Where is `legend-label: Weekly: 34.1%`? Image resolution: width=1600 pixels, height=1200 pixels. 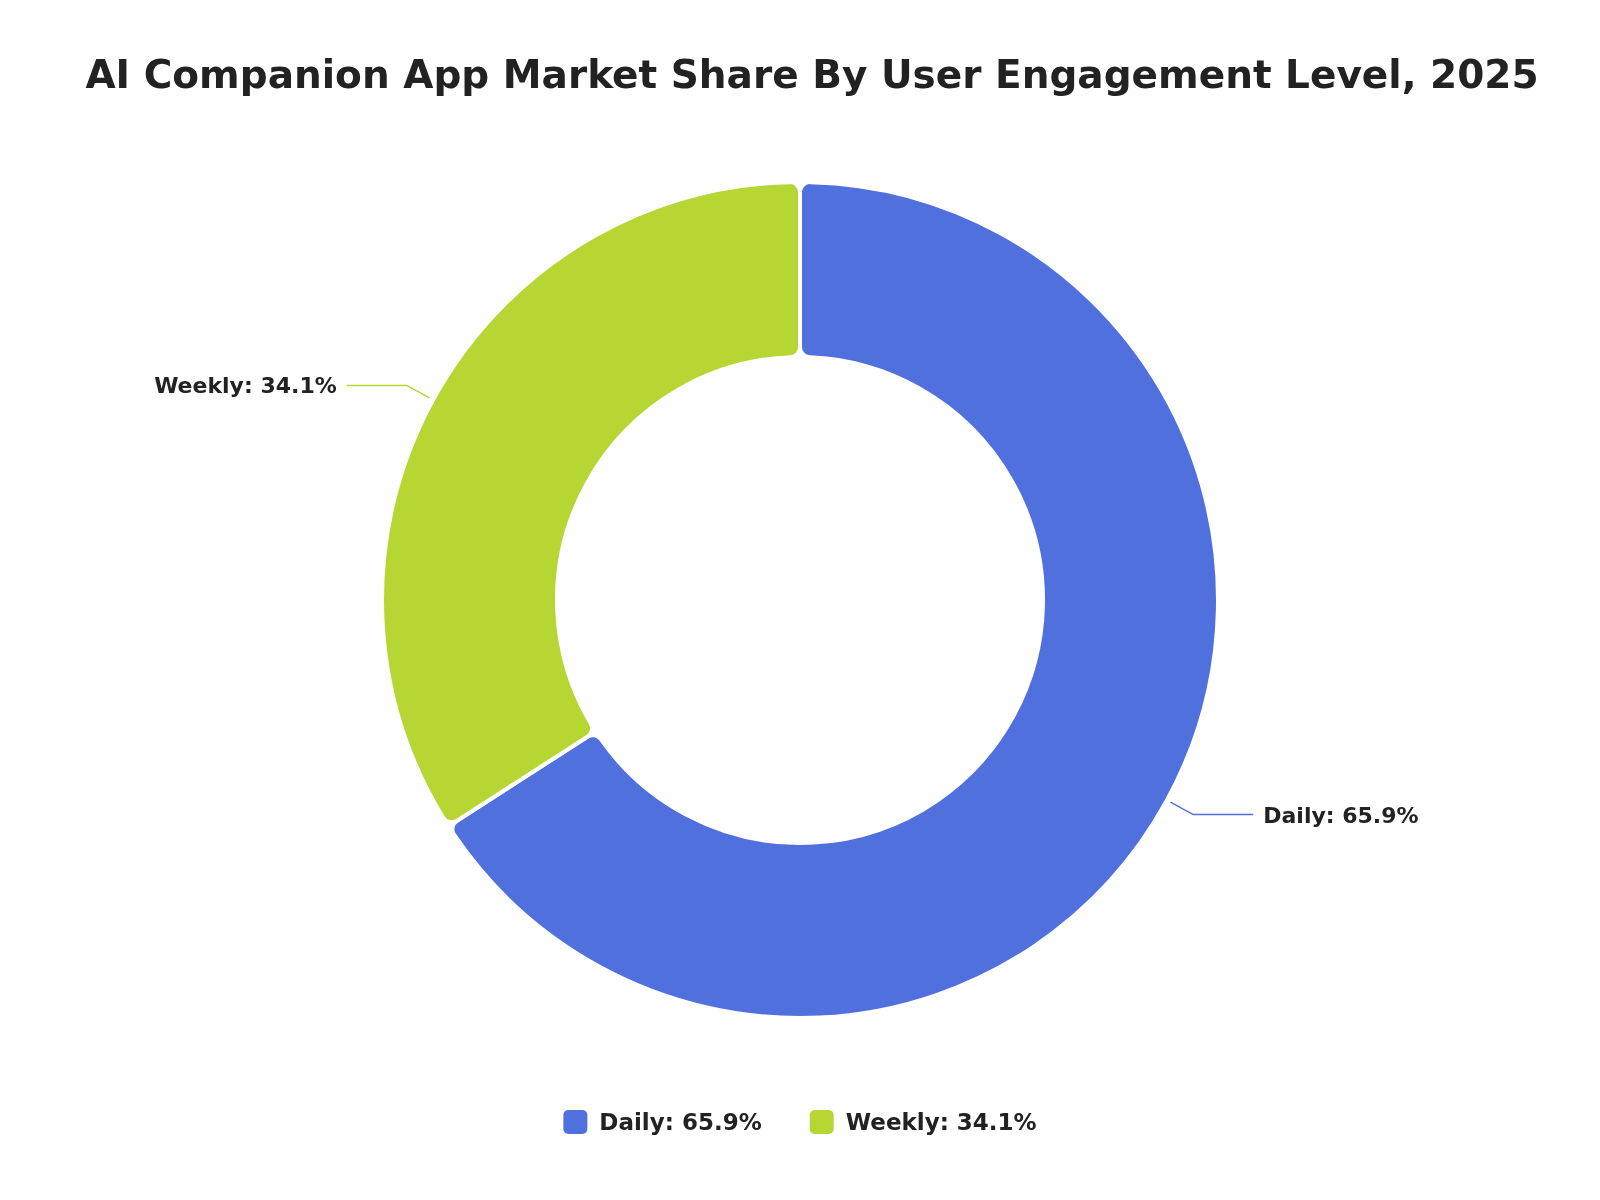
legend-label: Weekly: 34.1% is located at coordinates (941, 1122).